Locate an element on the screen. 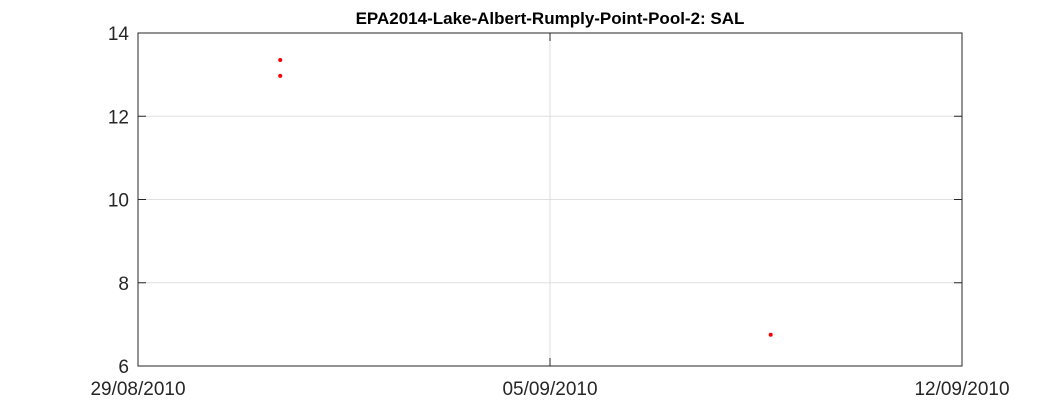 This screenshot has width=1063, height=413. y-tick-label: 6 is located at coordinates (123, 367).